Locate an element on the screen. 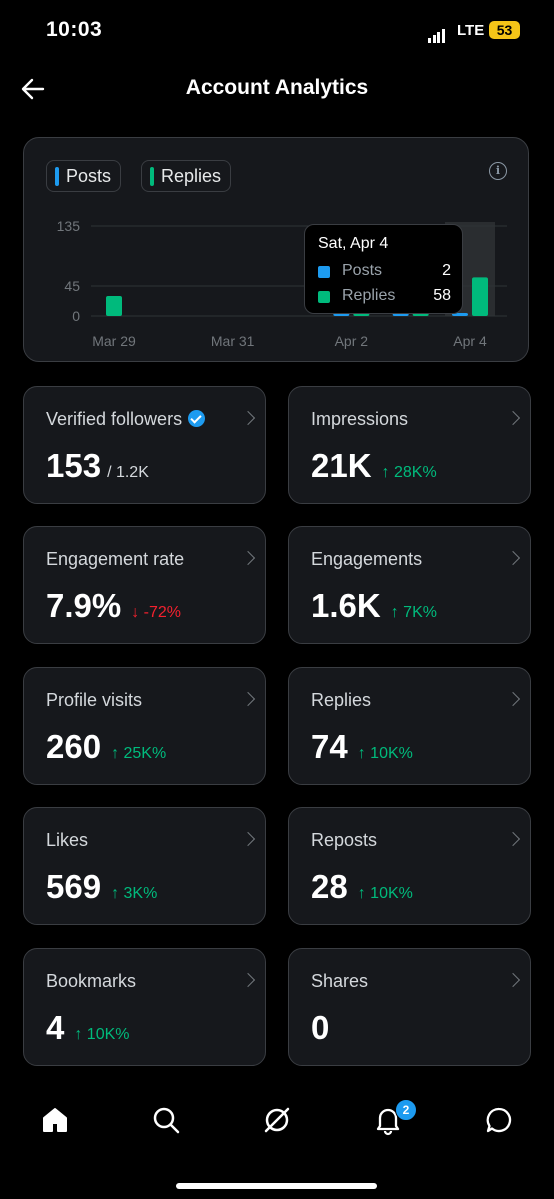 The width and height of the screenshot is (554, 1199). metric-card-replies: Replies 74 ↑ 10K% is located at coordinates (409, 726).